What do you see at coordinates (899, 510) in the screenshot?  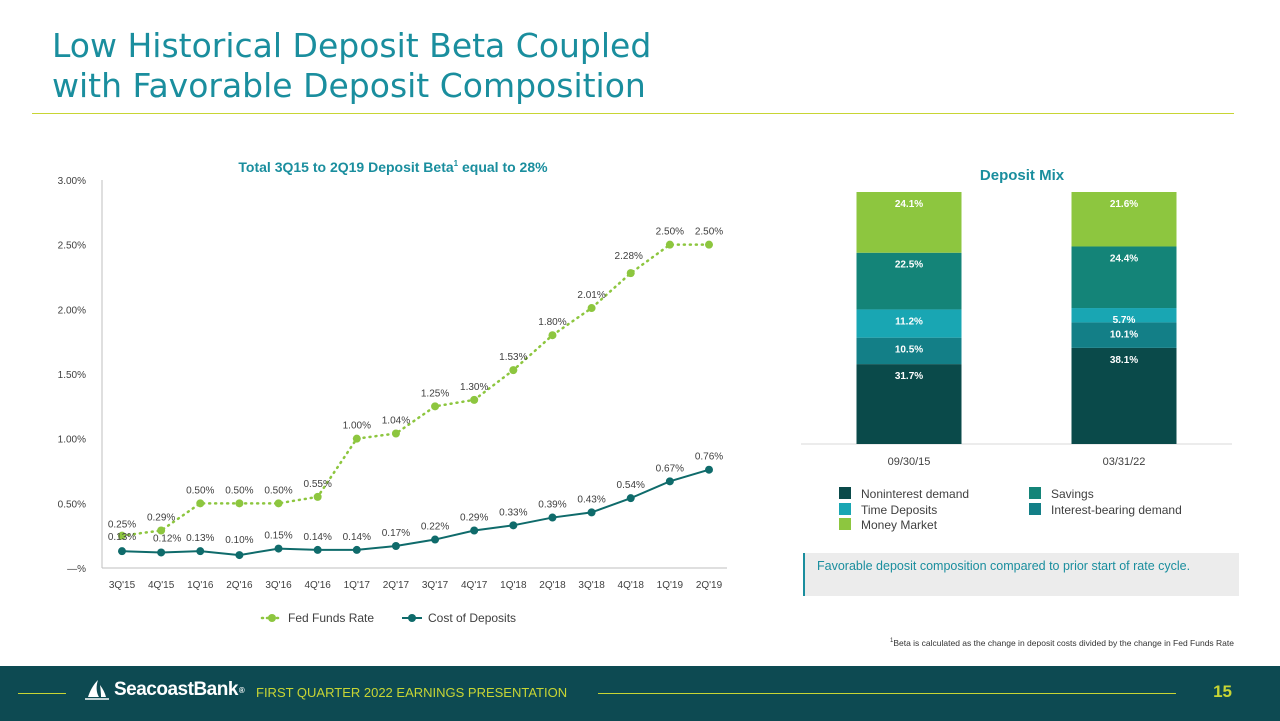 I see `bar-legend-label: Time Deposits` at bounding box center [899, 510].